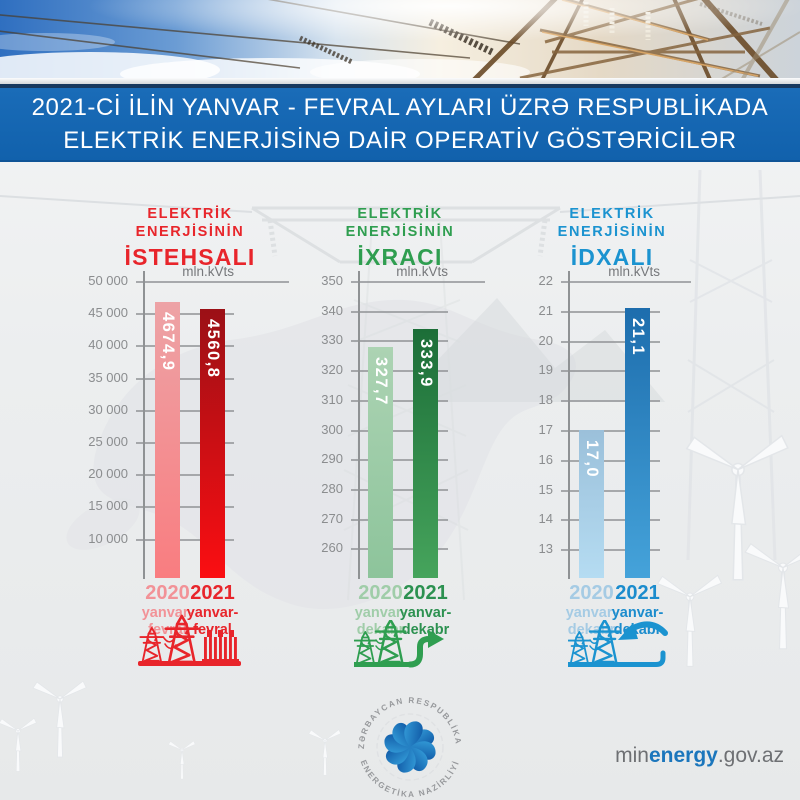 This screenshot has width=800, height=800. What do you see at coordinates (332, 370) in the screenshot?
I see `tick-label: 320` at bounding box center [332, 370].